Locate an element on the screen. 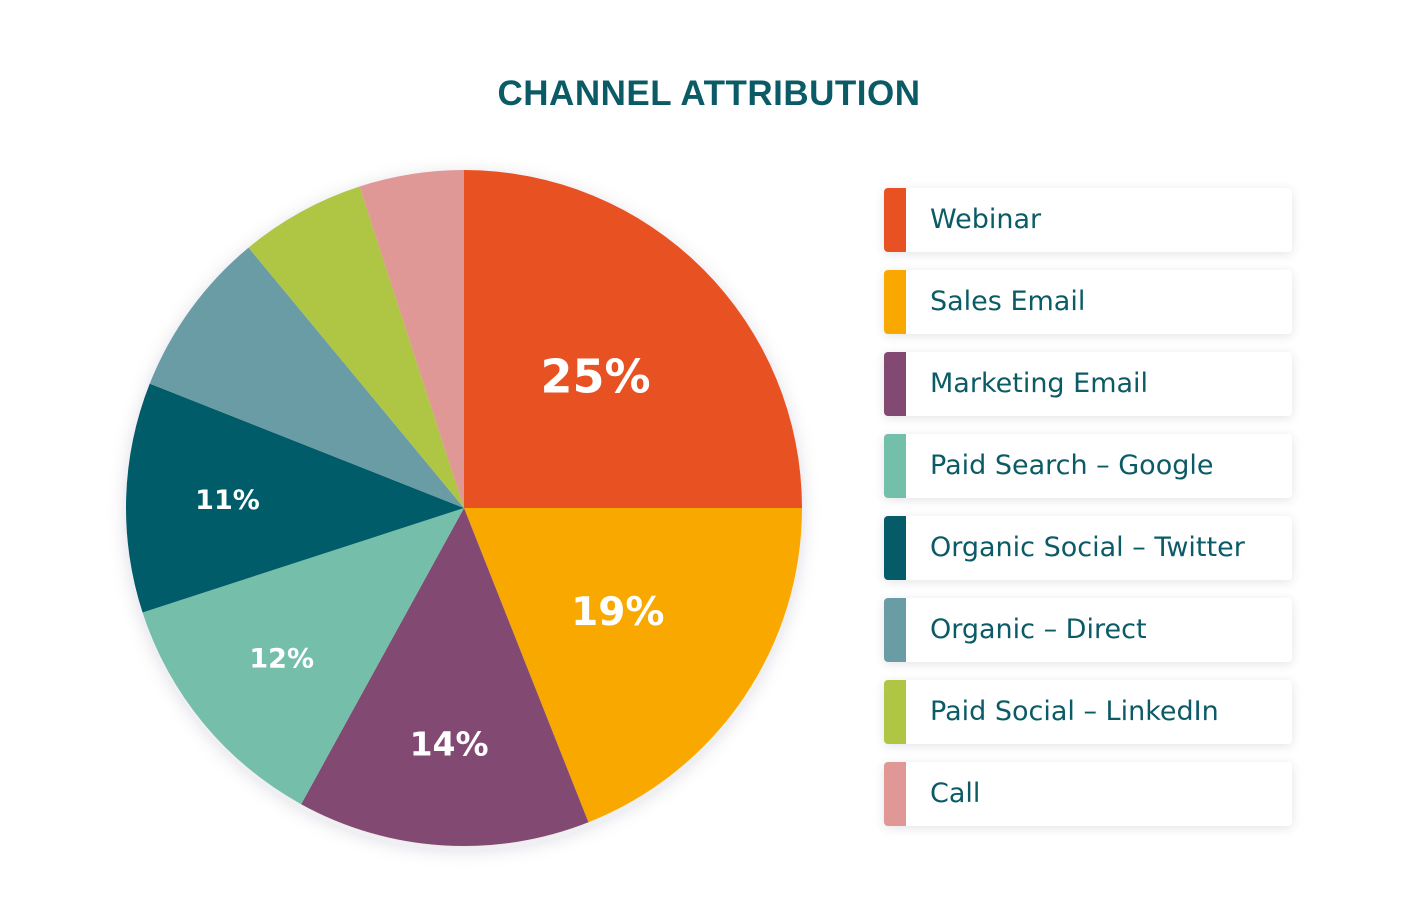  legend-item: Paid Social – LinkedIn is located at coordinates (1088, 712).